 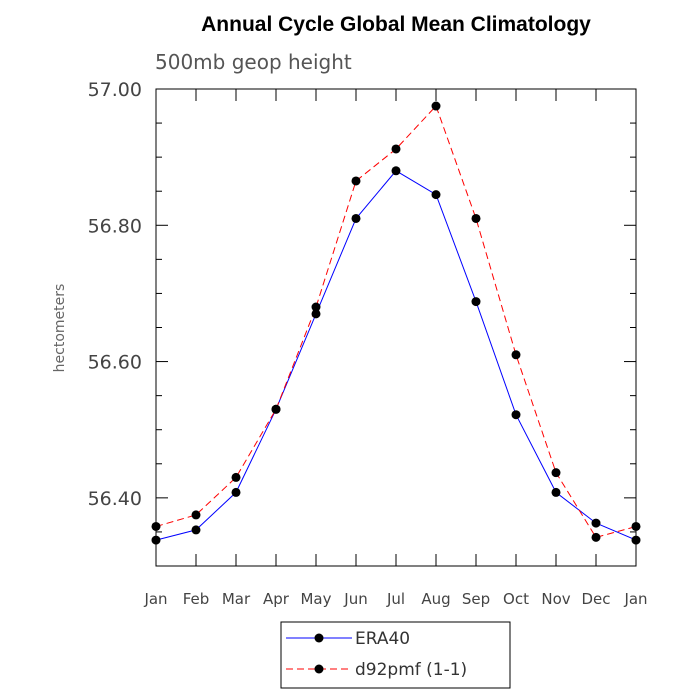 I want to click on x-tick-label: Aug, so click(x=435, y=599).